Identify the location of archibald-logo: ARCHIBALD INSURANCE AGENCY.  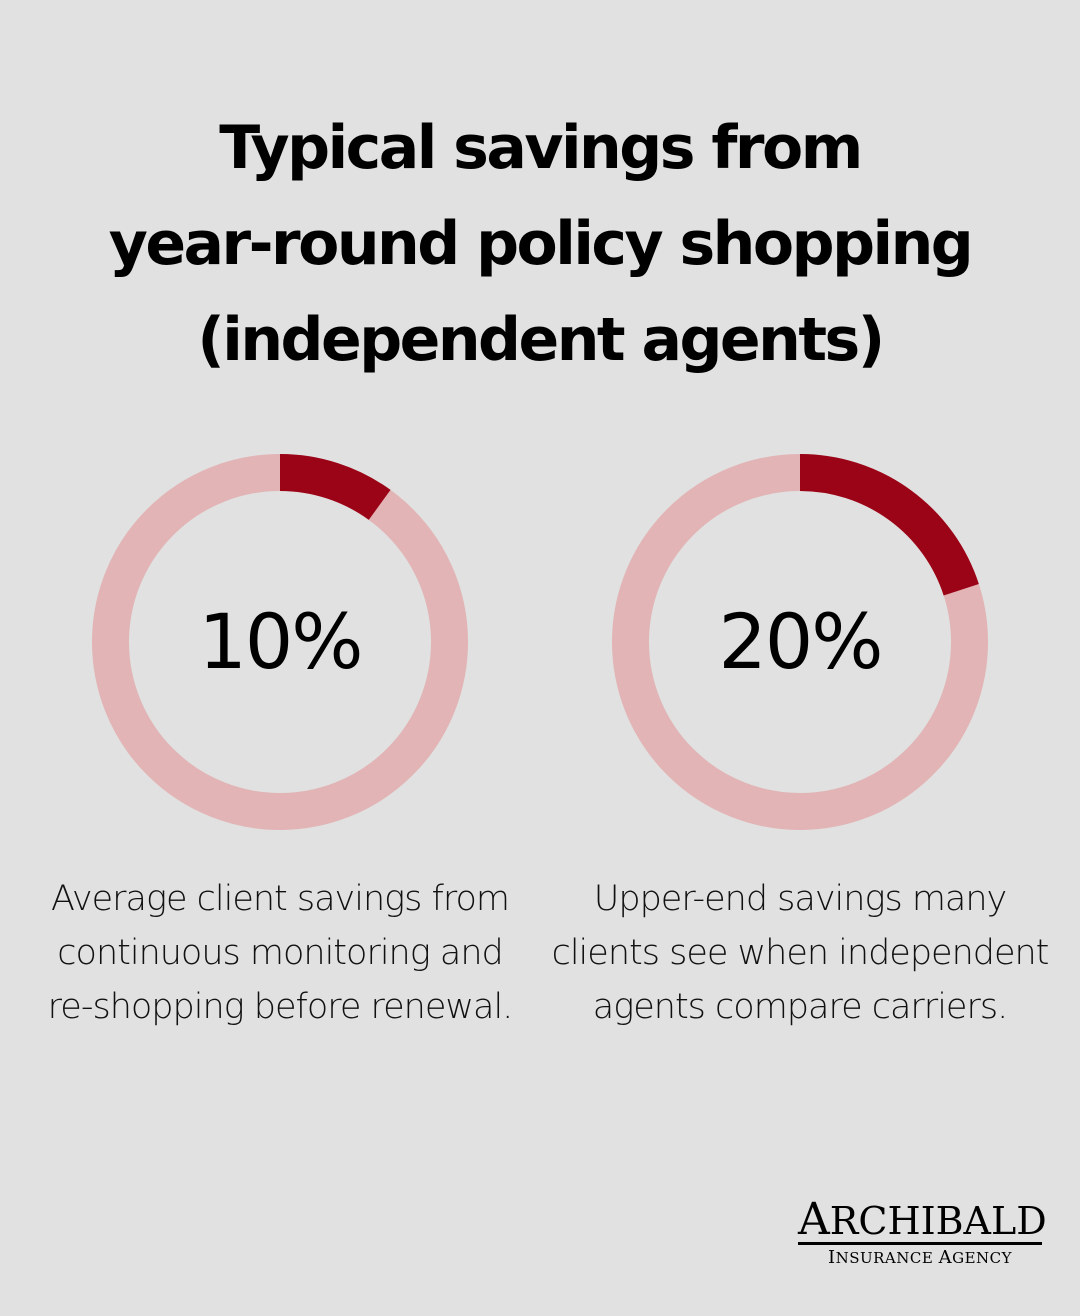
(922, 1233).